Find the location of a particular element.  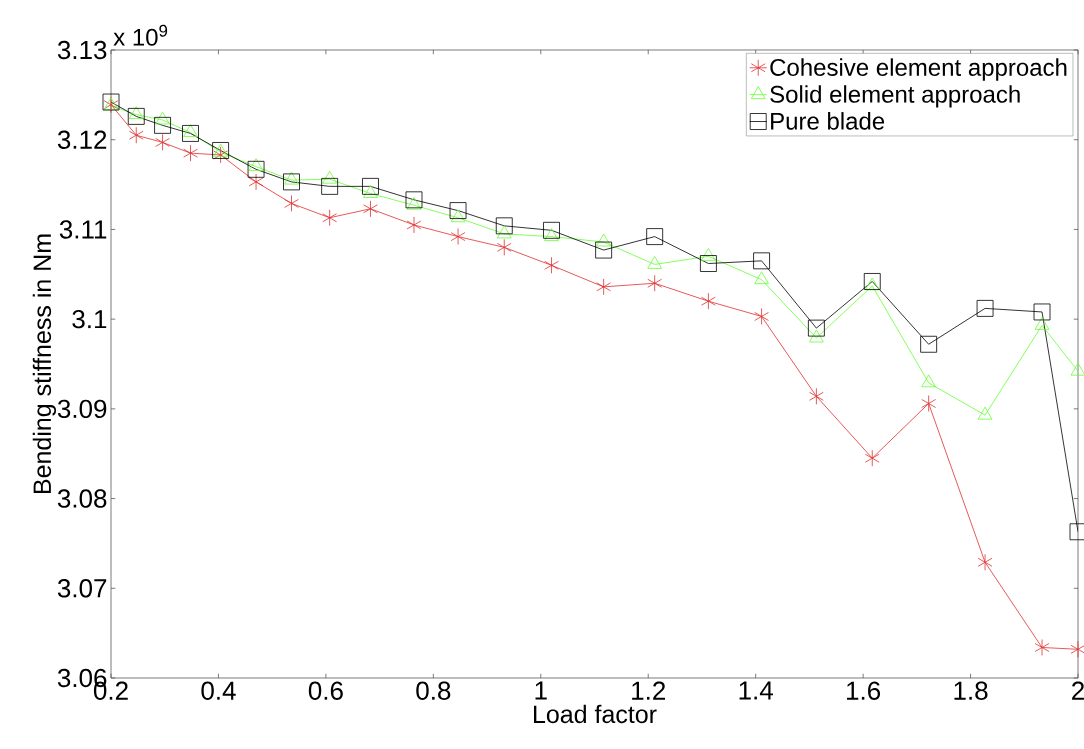

x-tick-label: 1.4 is located at coordinates (756, 690).